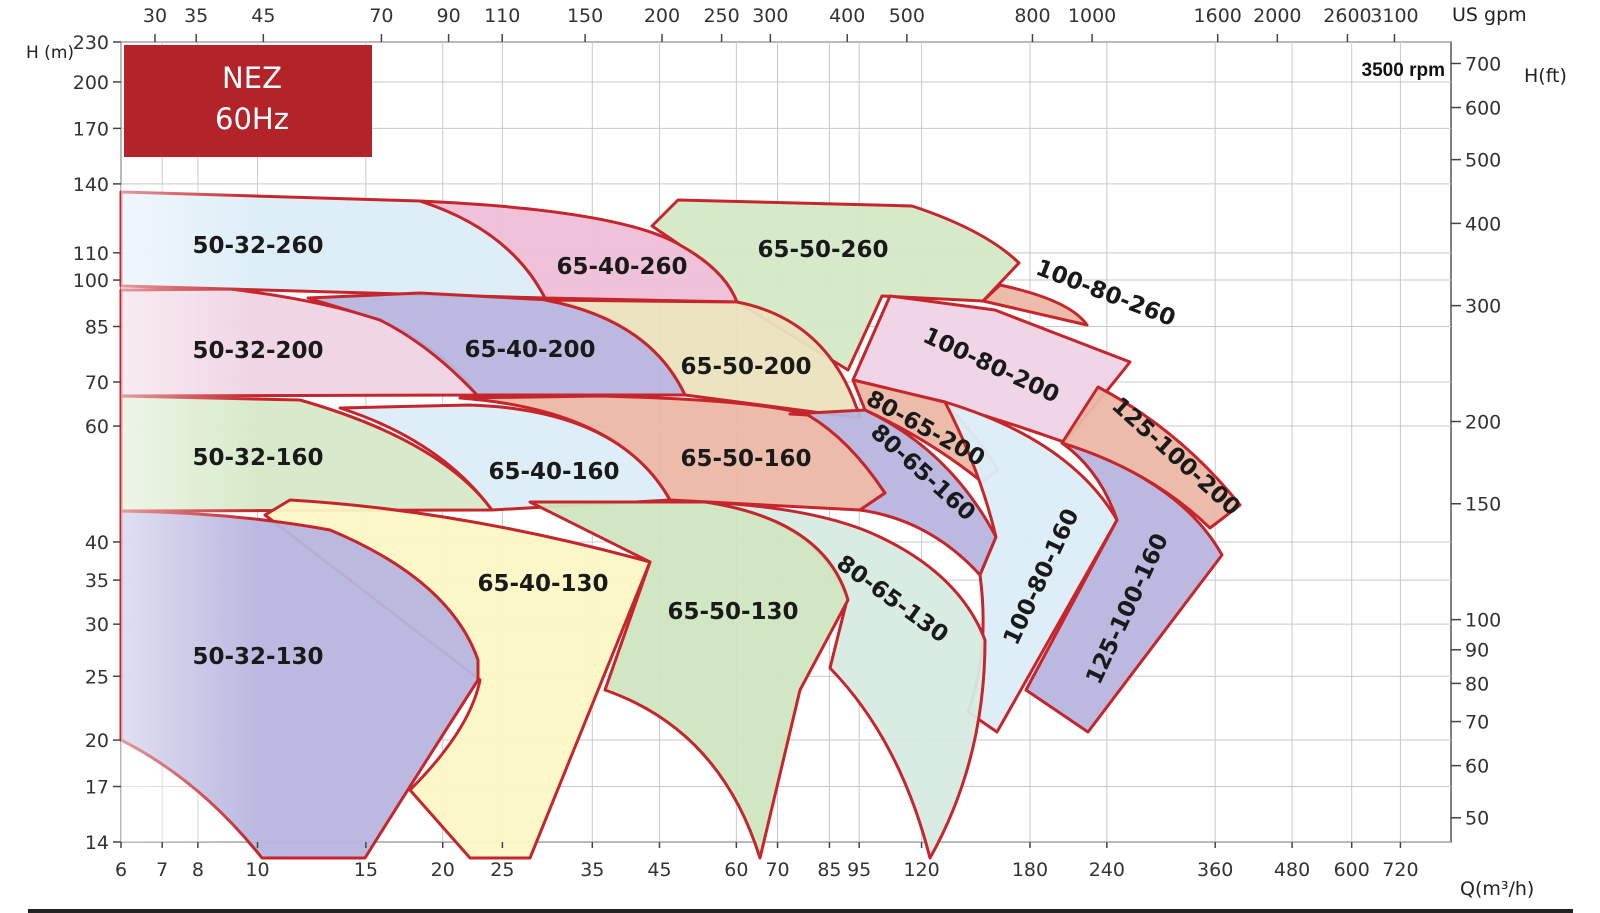 This screenshot has width=1600, height=913. What do you see at coordinates (659, 870) in the screenshot?
I see `x-tick-label: 45` at bounding box center [659, 870].